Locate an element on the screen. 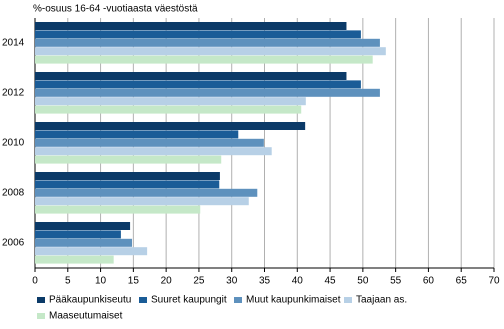 Image resolution: width=504 pixels, height=329 pixels. x-tick-label: 15 is located at coordinates (134, 281).